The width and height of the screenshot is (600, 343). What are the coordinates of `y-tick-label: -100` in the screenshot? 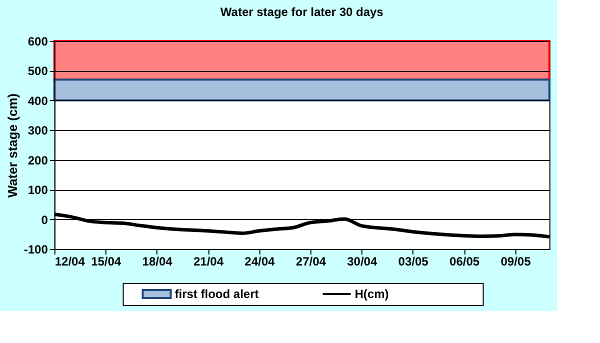 It's located at (36, 249).